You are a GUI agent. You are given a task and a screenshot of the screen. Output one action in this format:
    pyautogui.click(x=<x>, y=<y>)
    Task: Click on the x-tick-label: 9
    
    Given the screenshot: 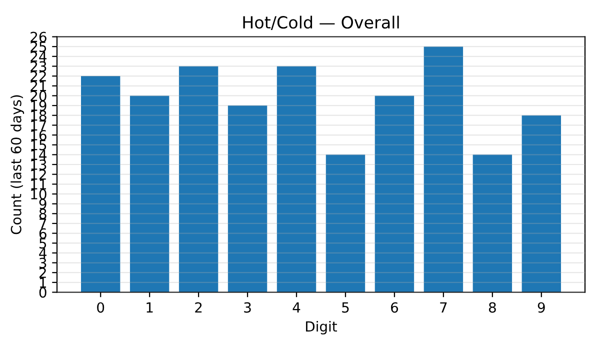 What is the action you would take?
    pyautogui.click(x=541, y=307)
    